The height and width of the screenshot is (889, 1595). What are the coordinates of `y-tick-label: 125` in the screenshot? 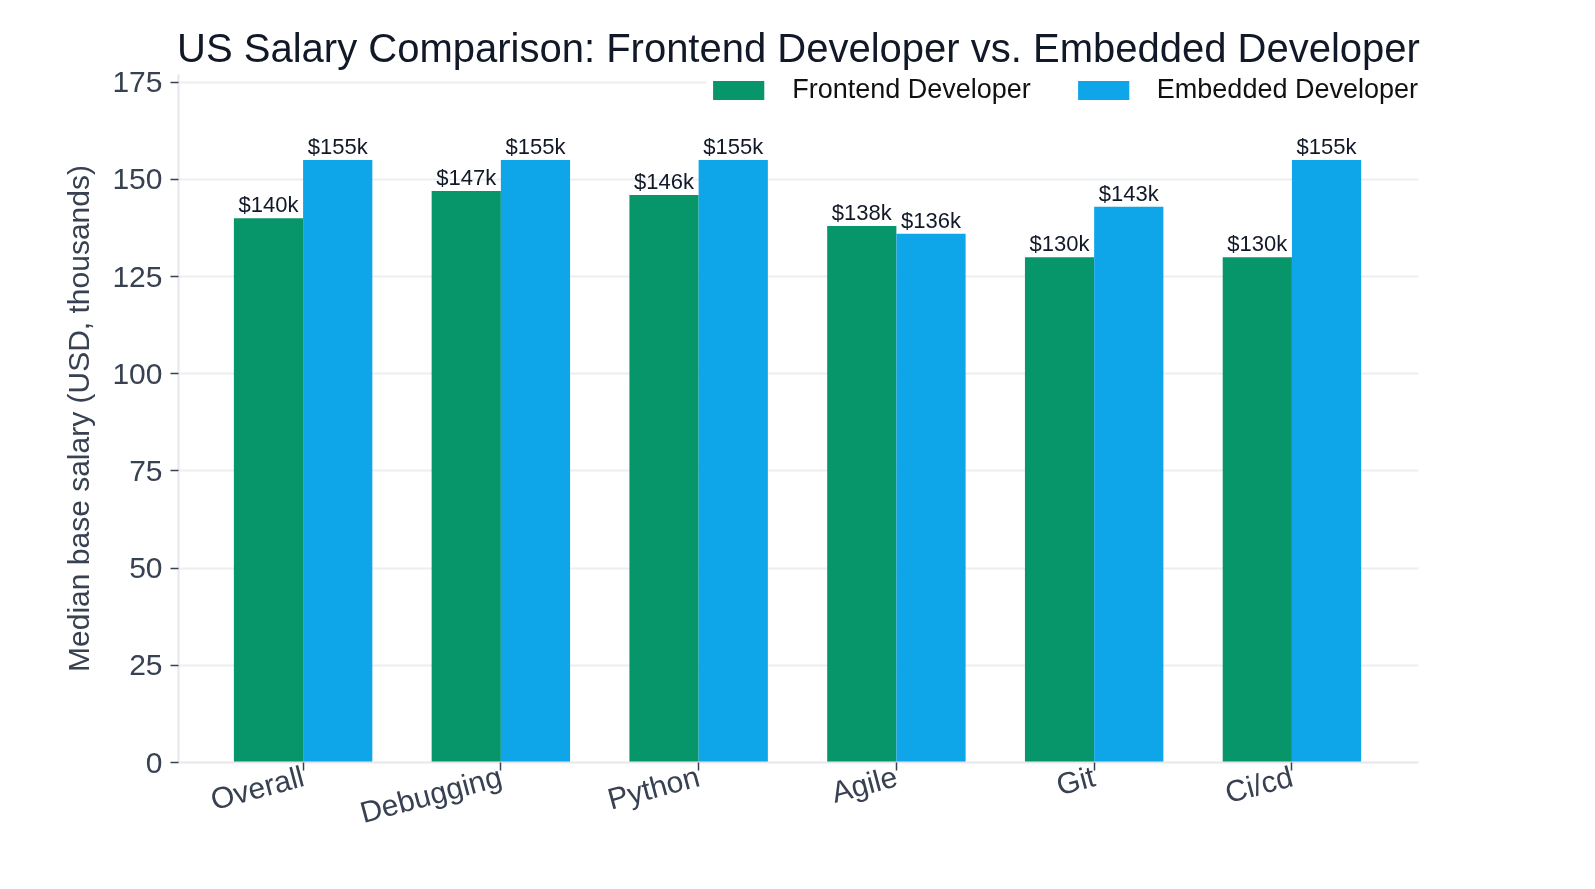 It's located at (137, 276).